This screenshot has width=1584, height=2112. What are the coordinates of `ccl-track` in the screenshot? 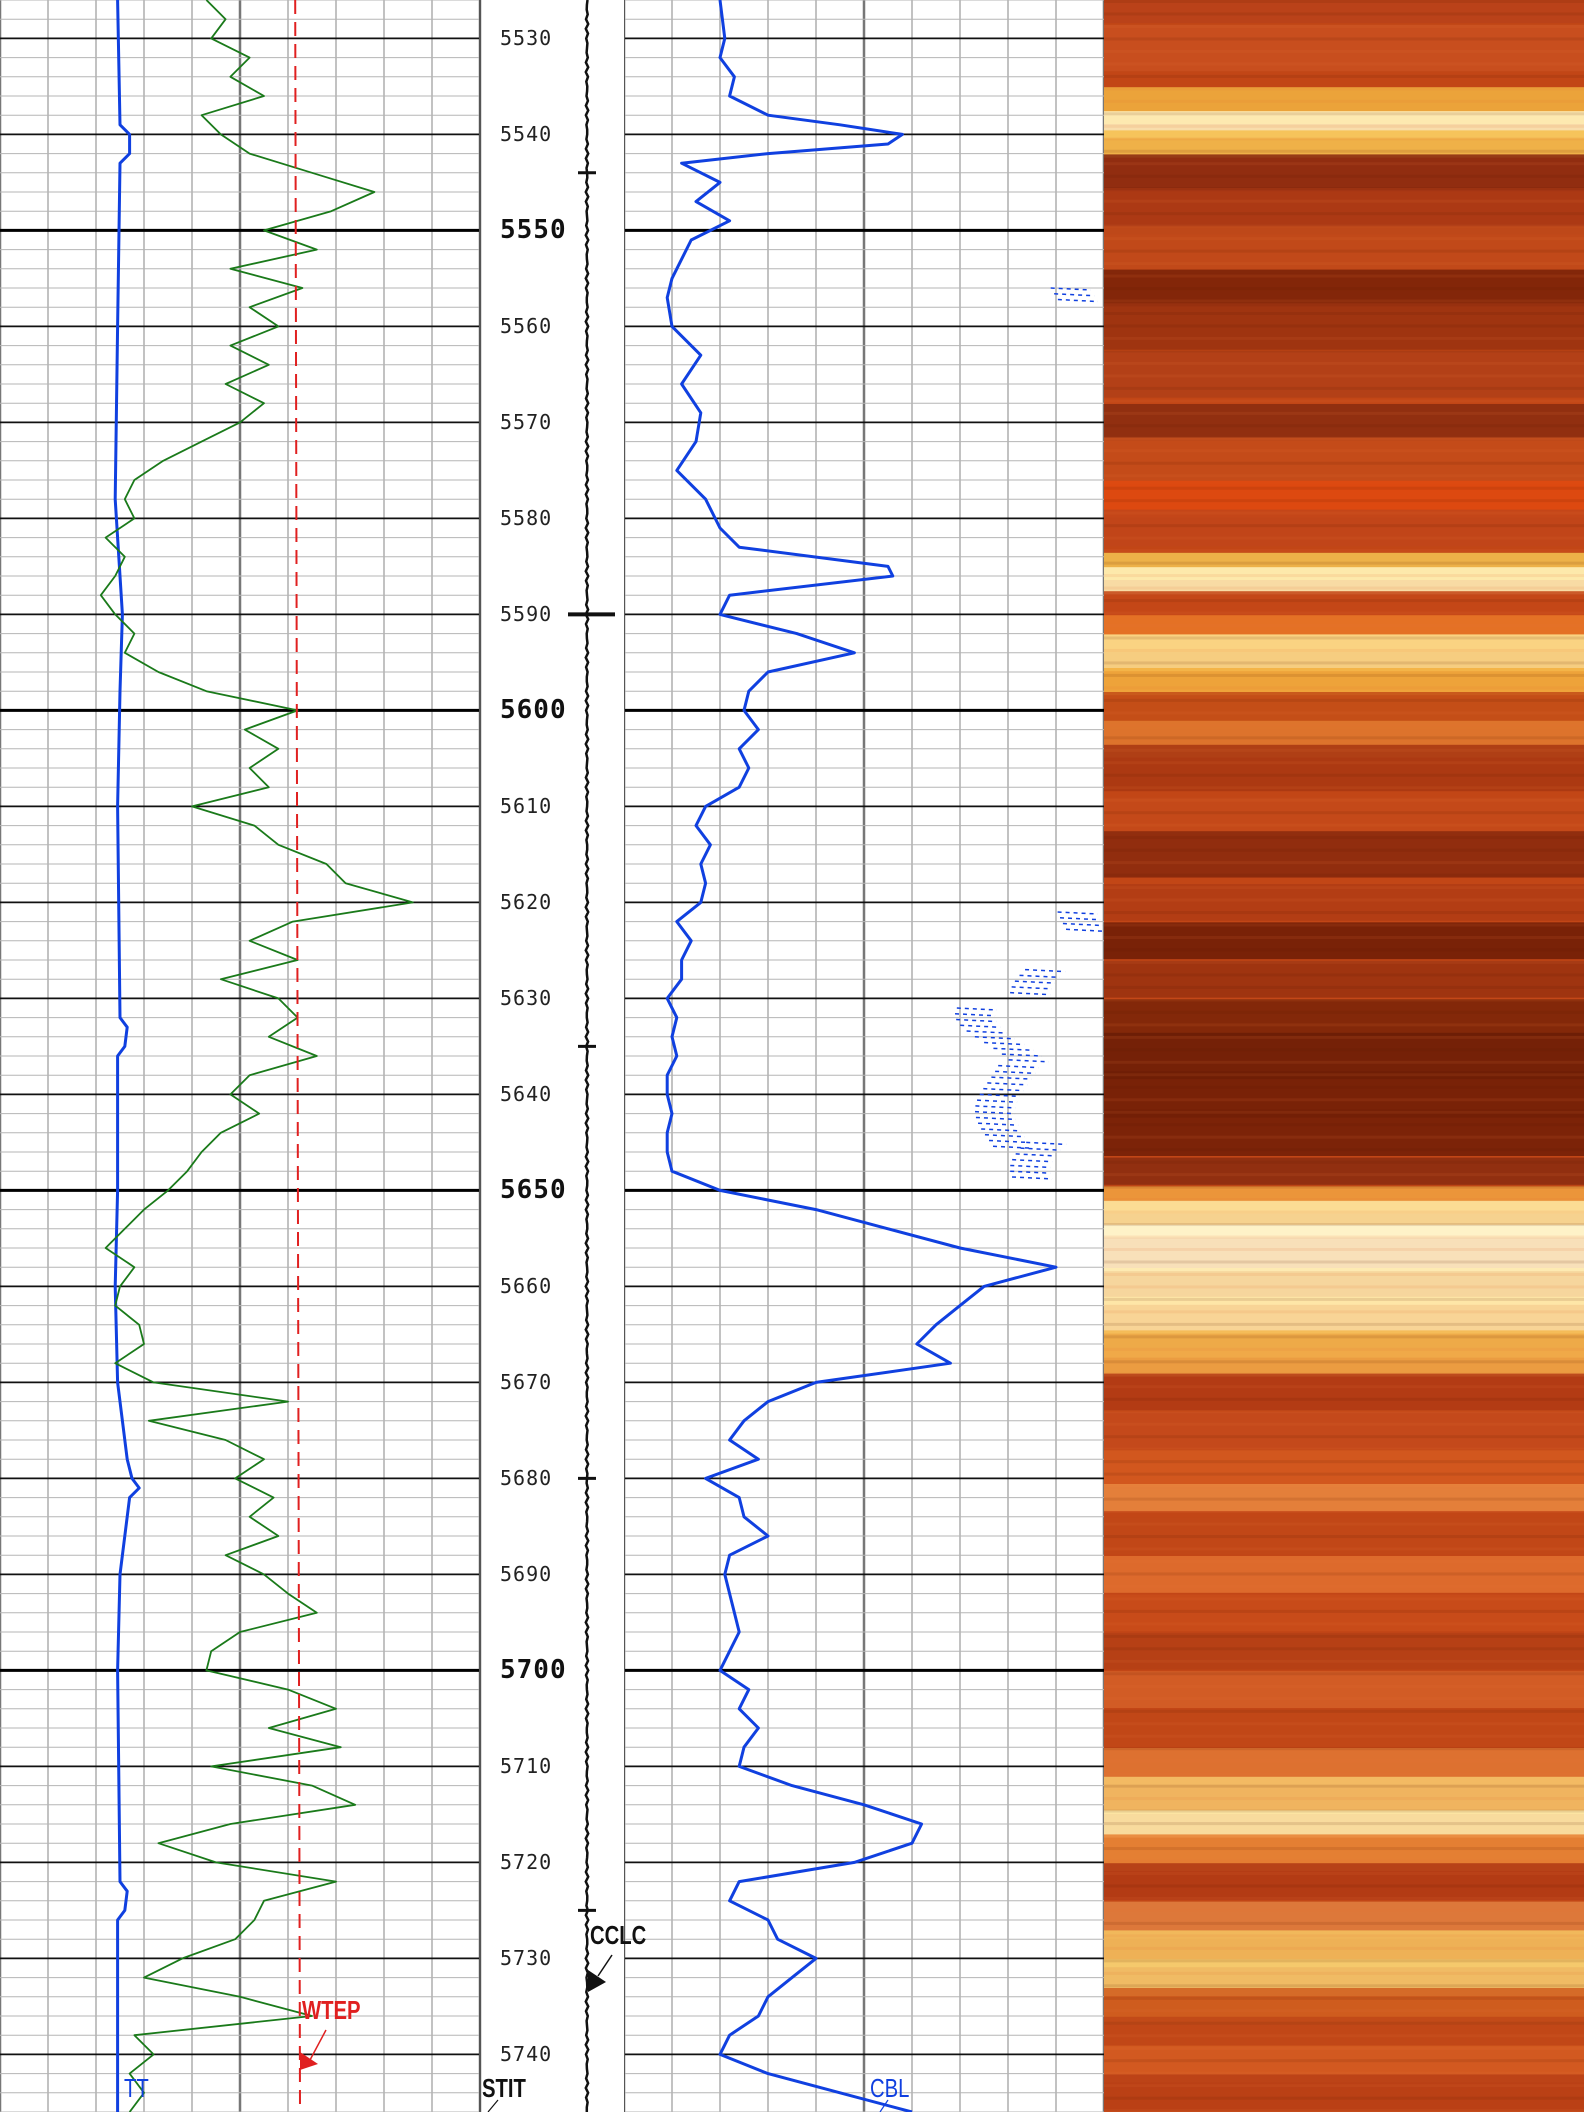 It's located at (596, 1056).